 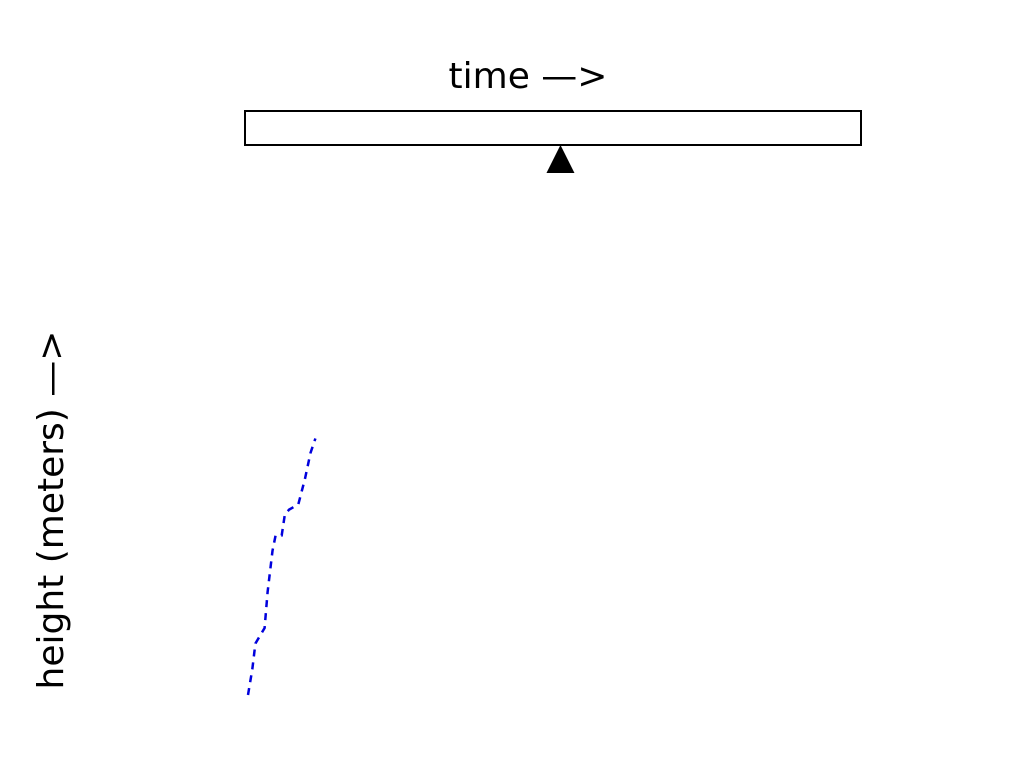 I want to click on x-axis-label: time —>, so click(x=528, y=76).